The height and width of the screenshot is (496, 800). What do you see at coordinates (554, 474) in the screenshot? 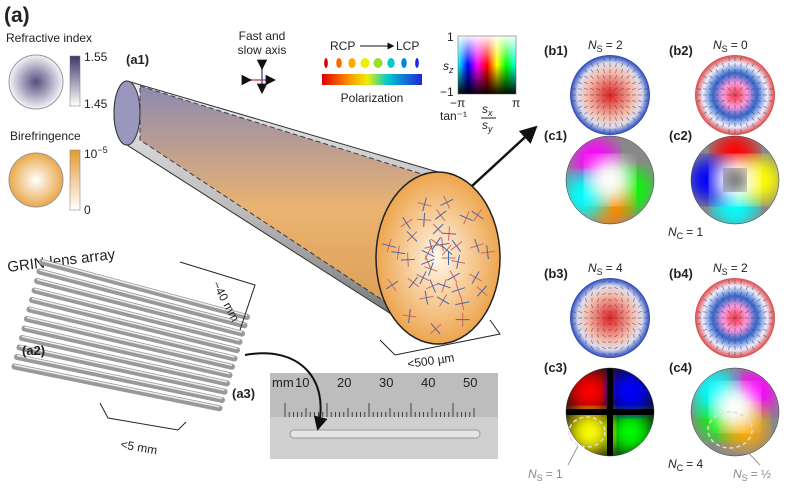
I see `value: = 1` at bounding box center [554, 474].